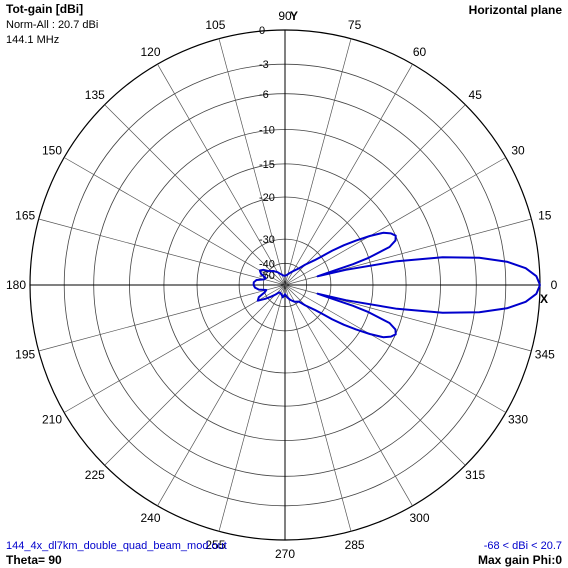  What do you see at coordinates (419, 518) in the screenshot?
I see `angle-tick-label: 300` at bounding box center [419, 518].